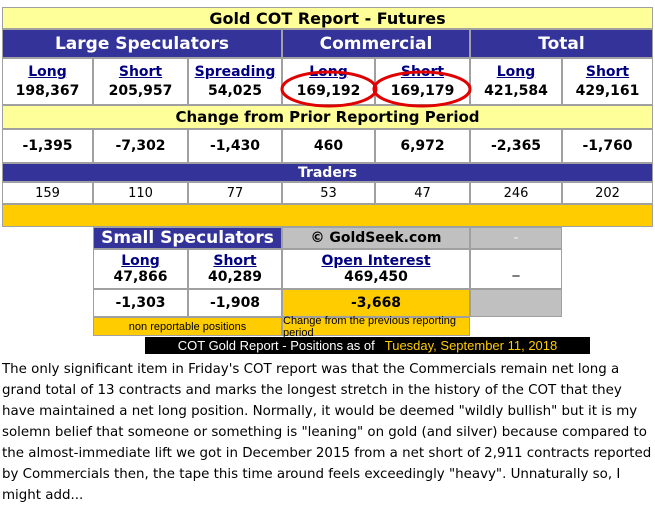 The image size is (655, 506). I want to click on position-cell: Long 198,367, so click(47, 81).